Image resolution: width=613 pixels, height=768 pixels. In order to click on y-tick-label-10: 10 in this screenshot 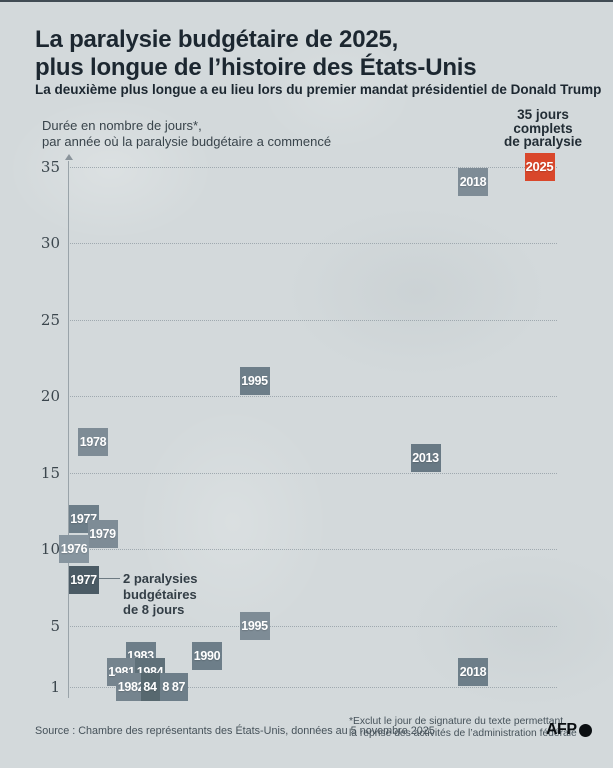, I will do `click(50, 549)`.